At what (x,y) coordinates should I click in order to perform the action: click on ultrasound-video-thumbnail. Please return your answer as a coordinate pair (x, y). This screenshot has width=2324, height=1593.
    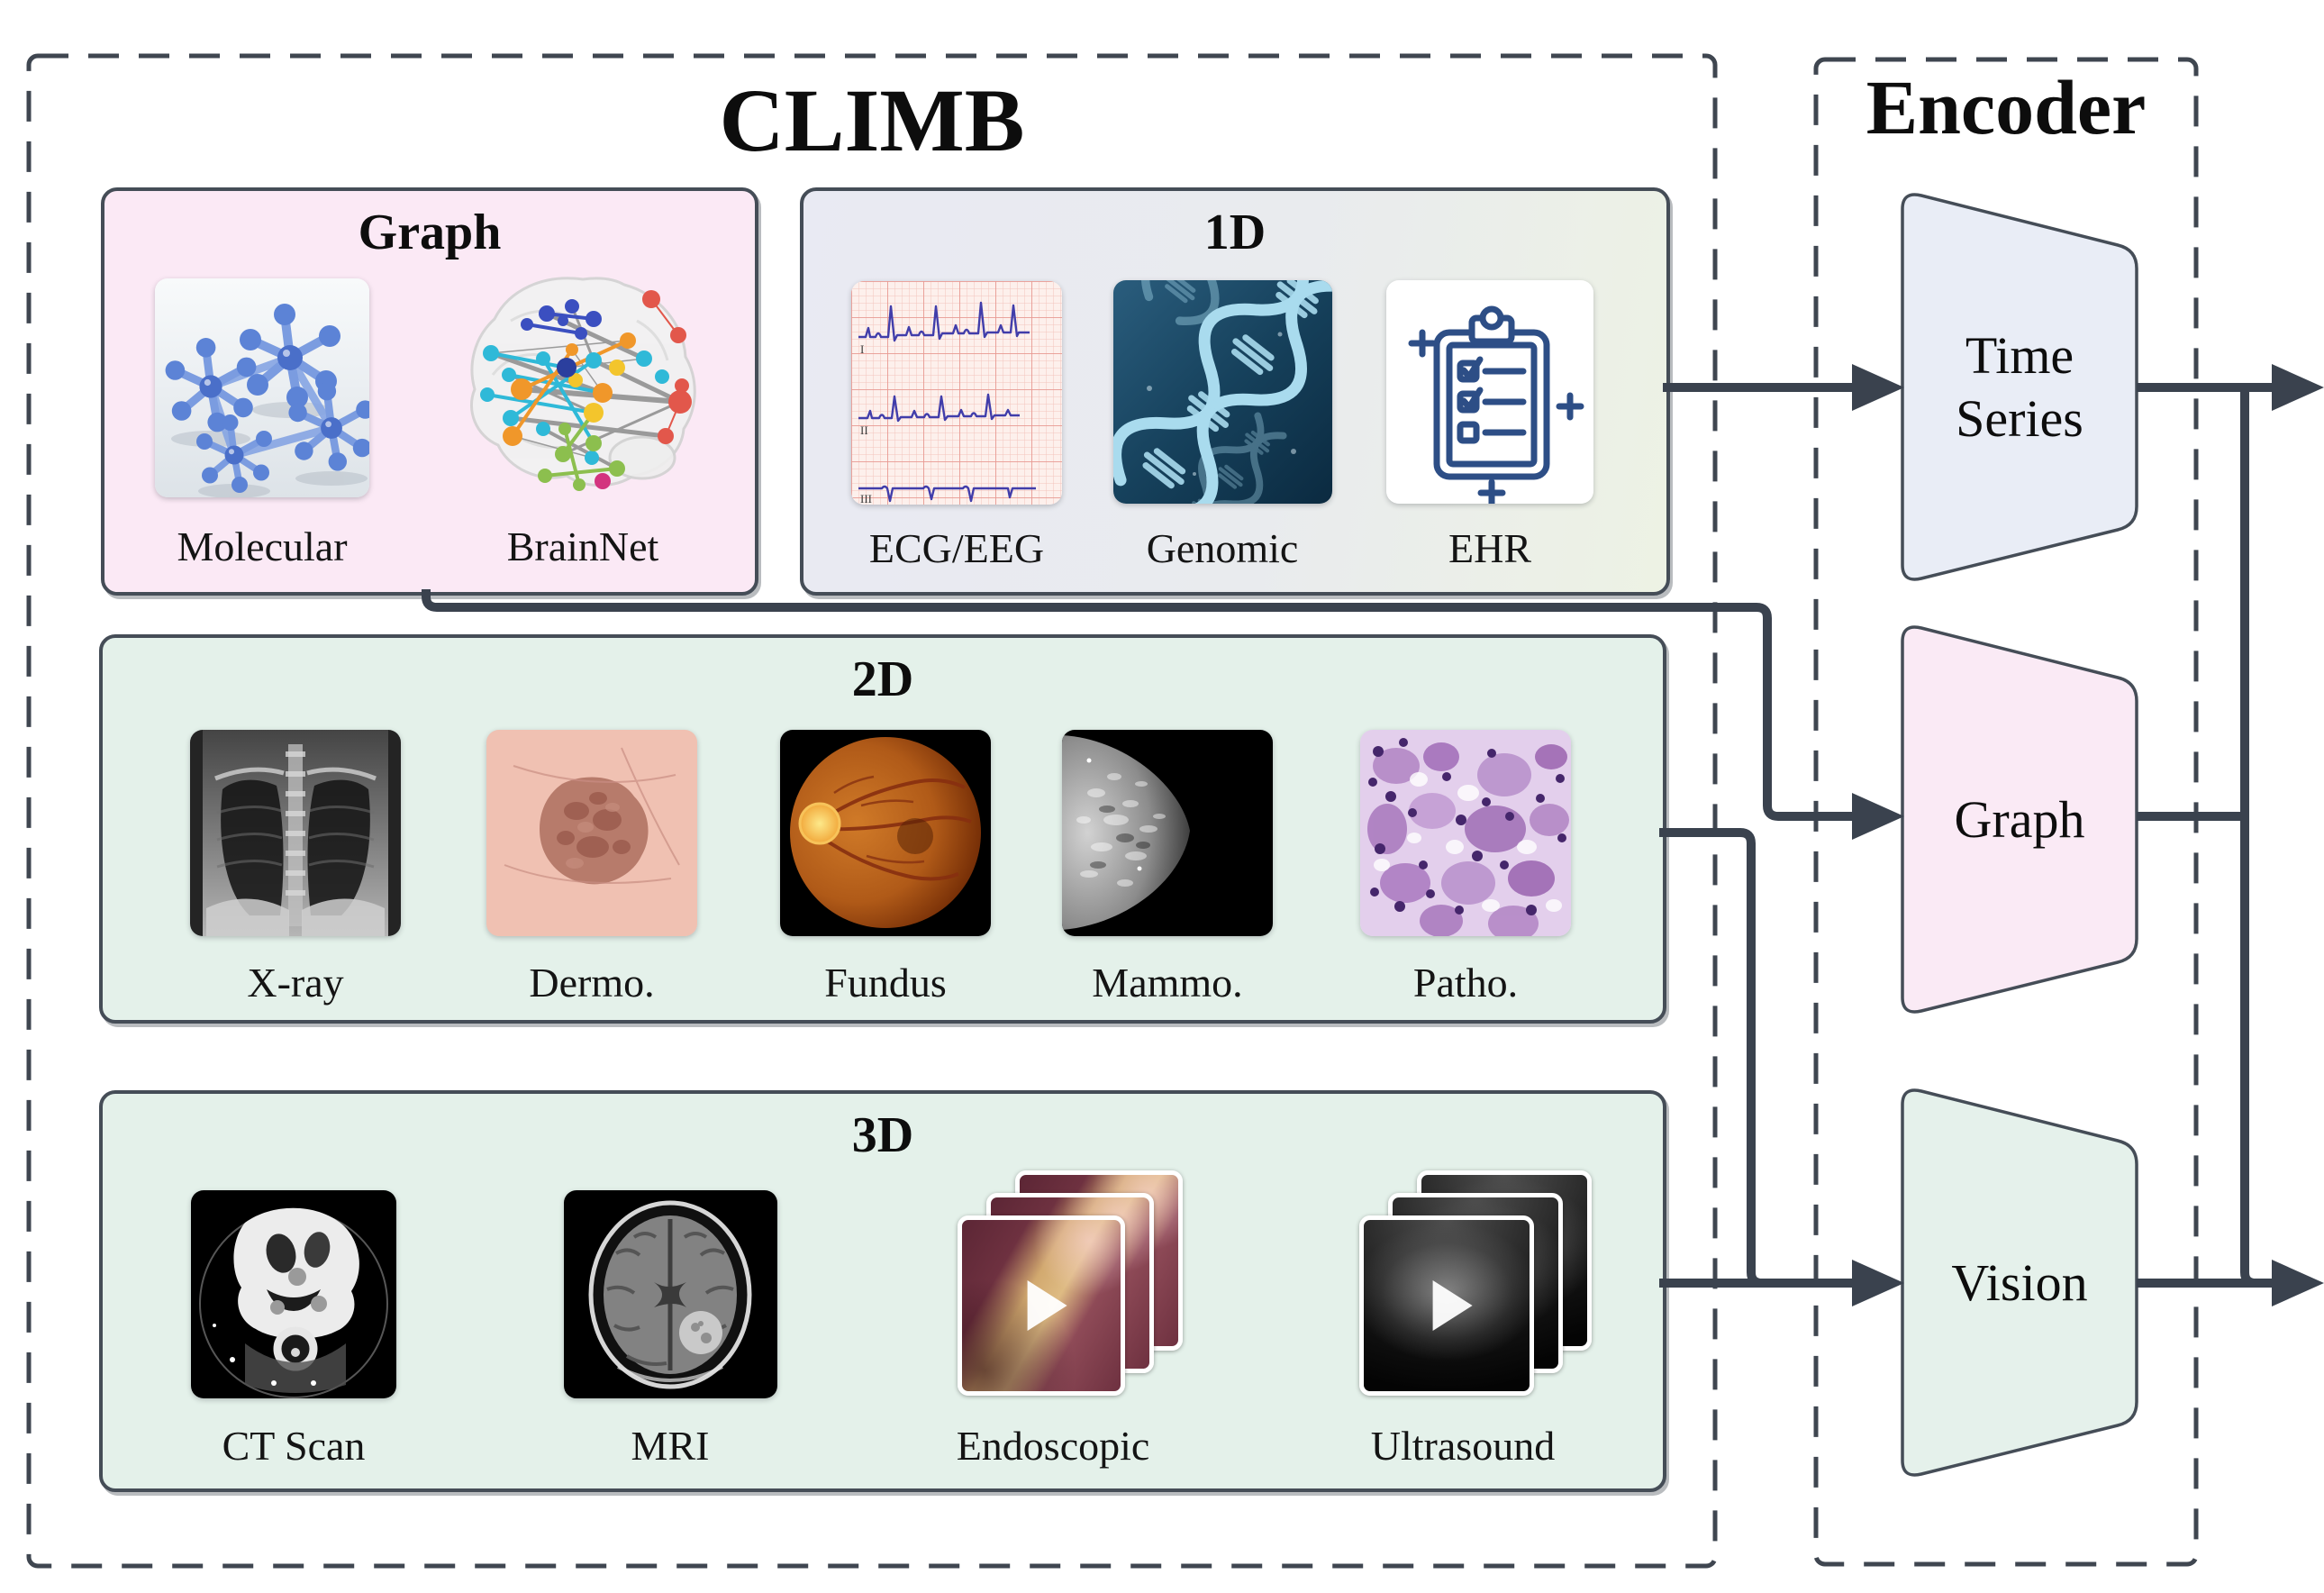
    Looking at the image, I should click on (1476, 1283).